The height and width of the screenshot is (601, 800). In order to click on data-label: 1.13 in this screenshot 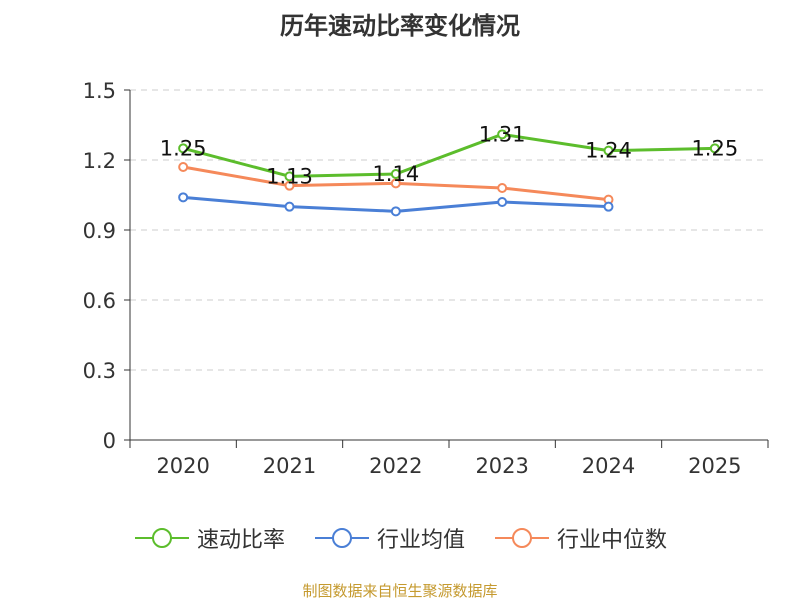, I will do `click(289, 176)`.